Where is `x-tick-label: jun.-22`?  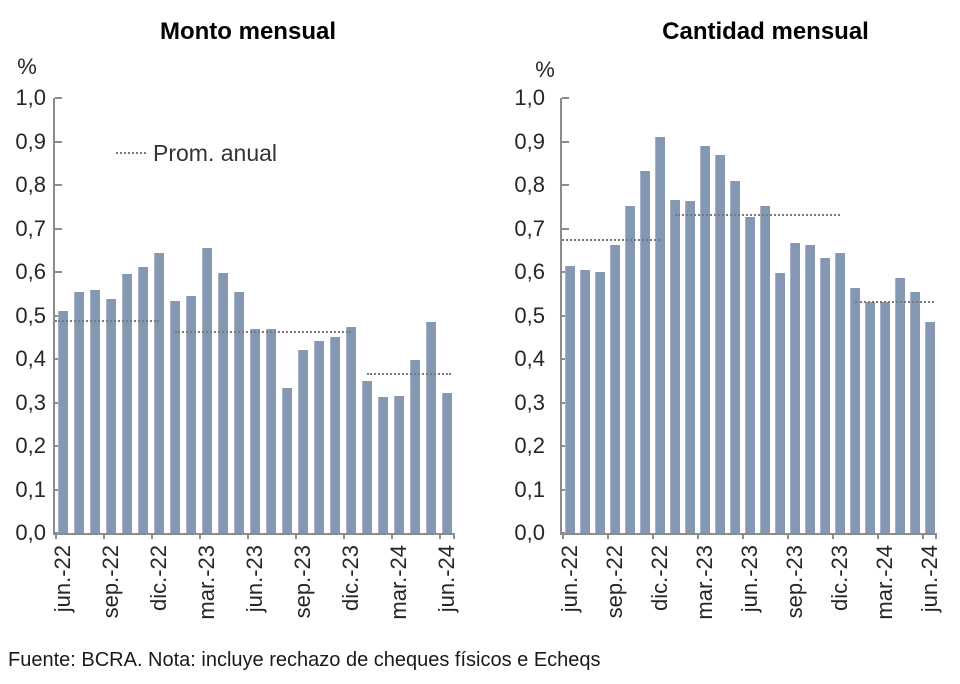
x-tick-label: jun.-22 is located at coordinates (569, 579).